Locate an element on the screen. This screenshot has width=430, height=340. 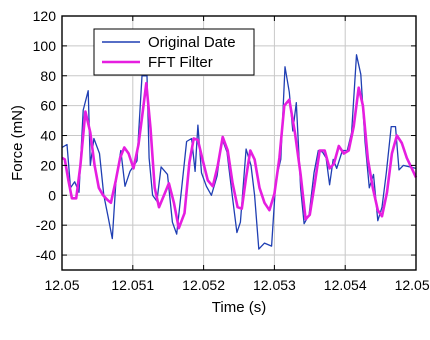
legend-label-original-date: Original Date is located at coordinates (192, 42).